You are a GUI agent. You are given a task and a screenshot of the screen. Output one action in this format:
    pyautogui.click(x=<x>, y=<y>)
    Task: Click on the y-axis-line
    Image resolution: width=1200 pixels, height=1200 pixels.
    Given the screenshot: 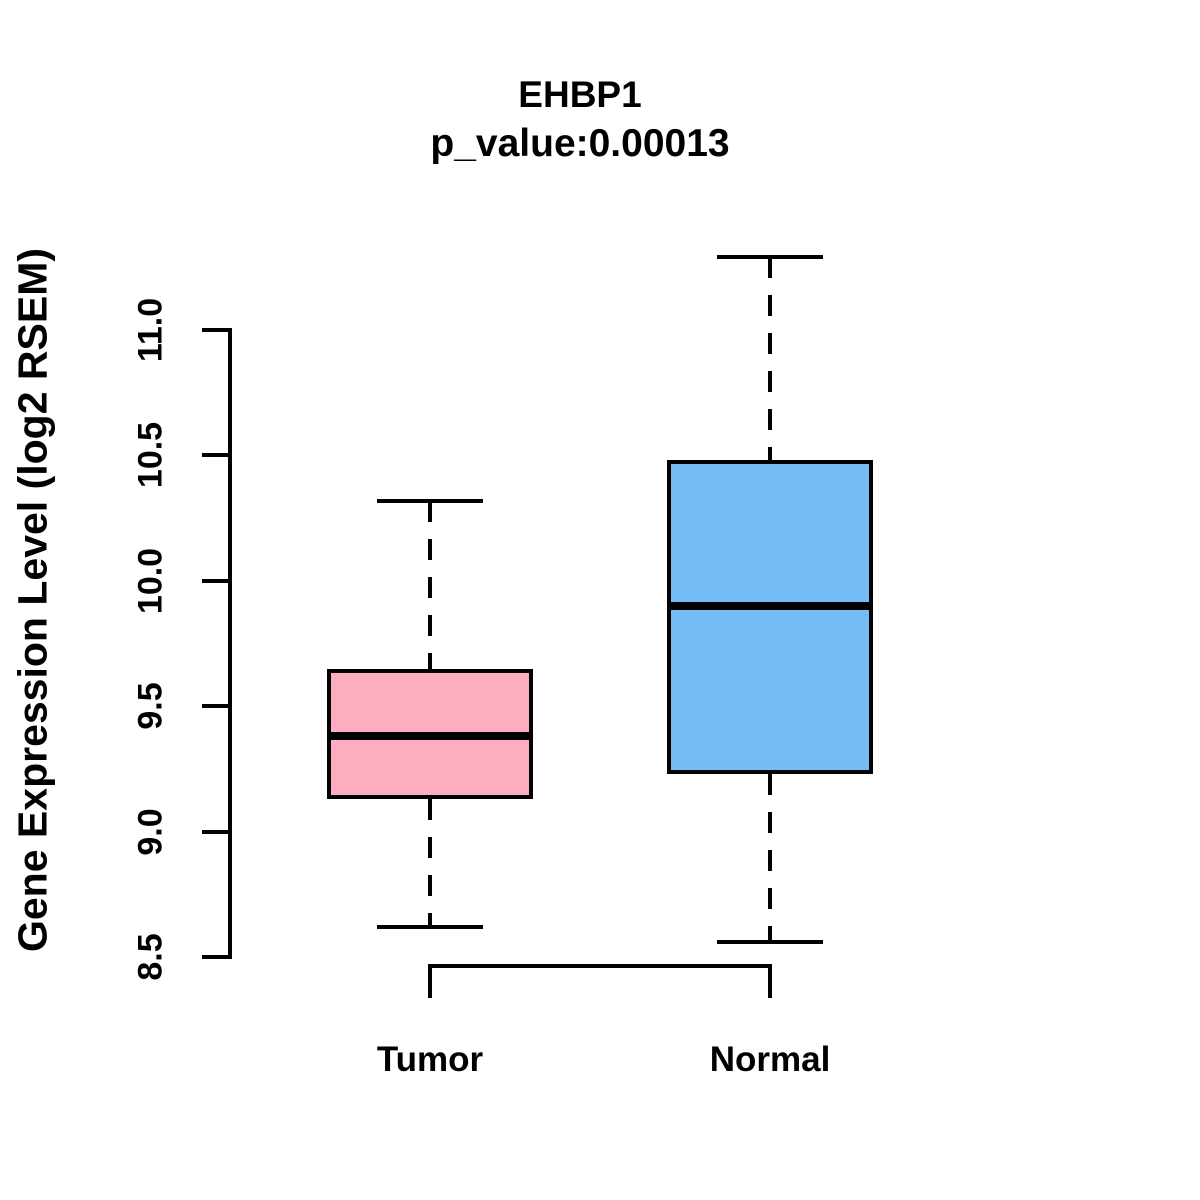 What is the action you would take?
    pyautogui.click(x=230, y=643)
    